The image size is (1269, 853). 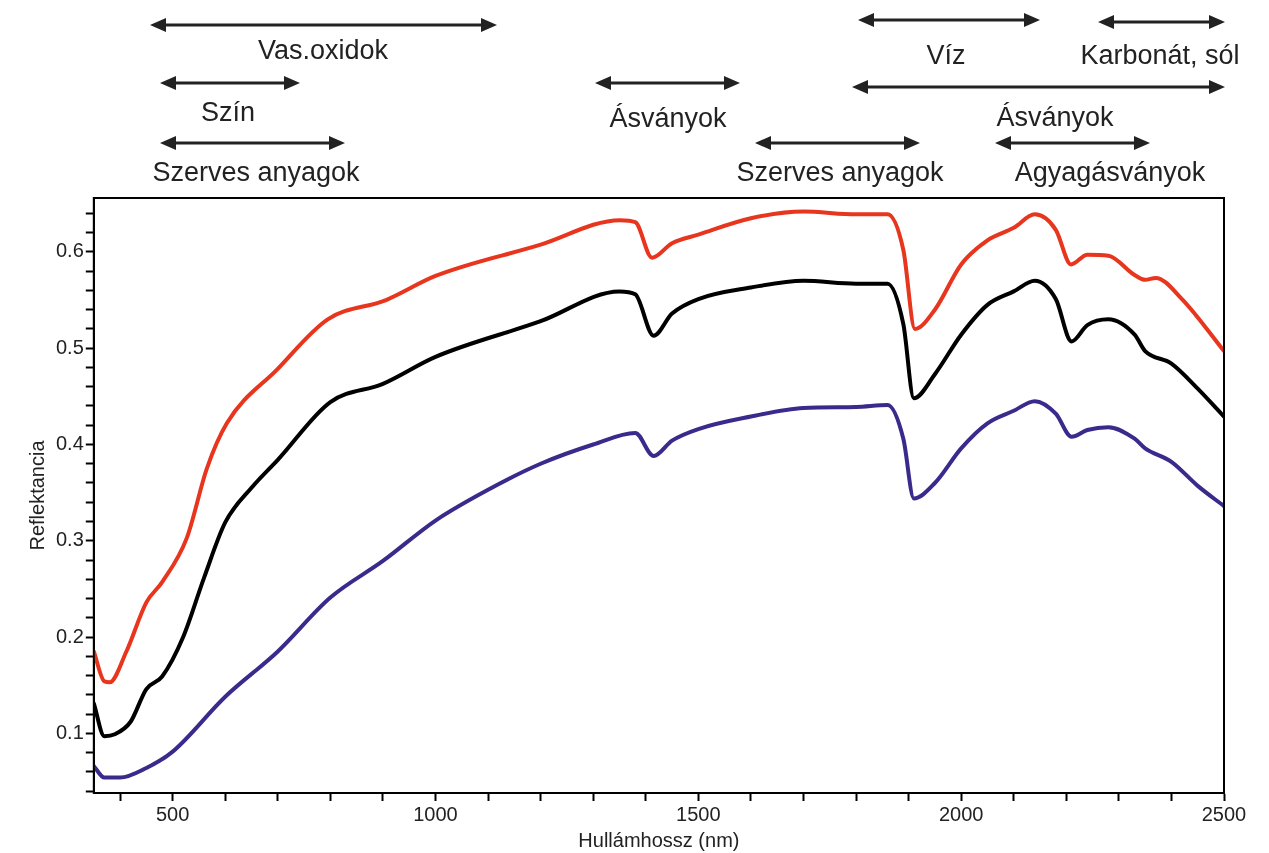 I want to click on y-tick-label: 0.3, so click(x=69, y=539).